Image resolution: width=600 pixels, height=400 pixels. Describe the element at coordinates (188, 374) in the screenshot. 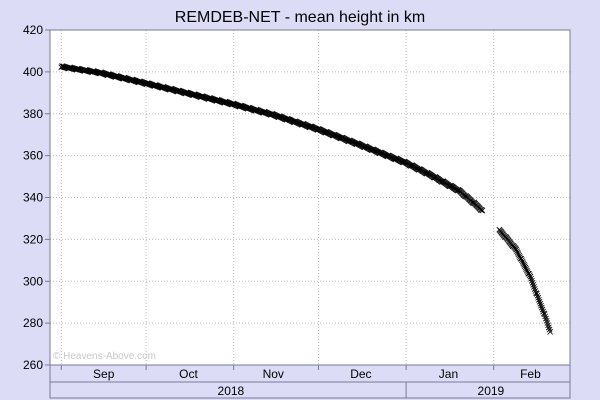

I see `x-month-label: Oct` at that location.